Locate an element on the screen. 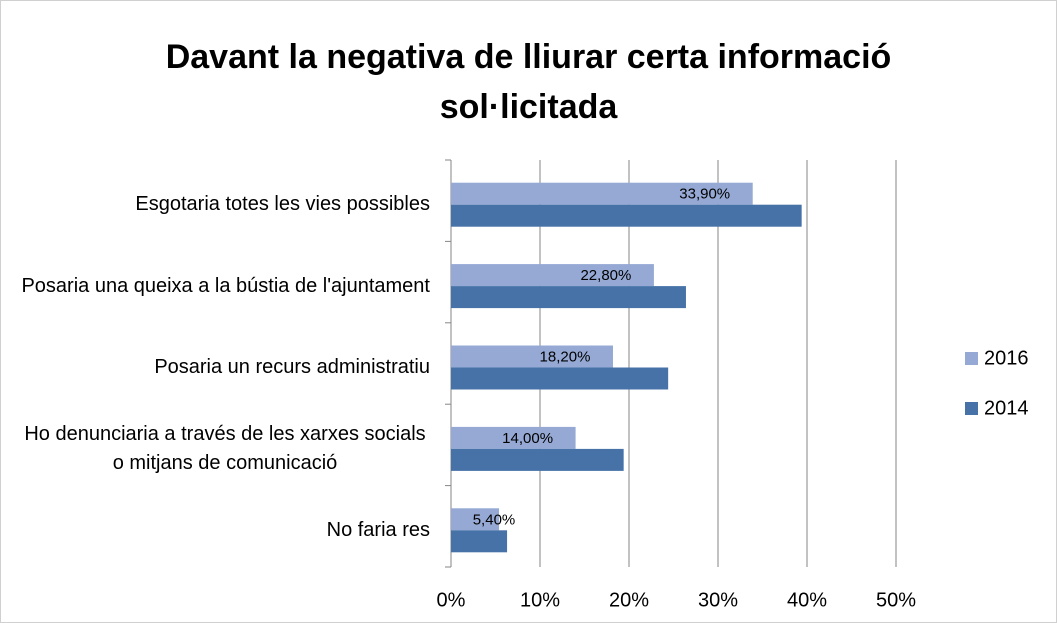  y-tick-label: Posaria un recurs administratiu is located at coordinates (292, 367).